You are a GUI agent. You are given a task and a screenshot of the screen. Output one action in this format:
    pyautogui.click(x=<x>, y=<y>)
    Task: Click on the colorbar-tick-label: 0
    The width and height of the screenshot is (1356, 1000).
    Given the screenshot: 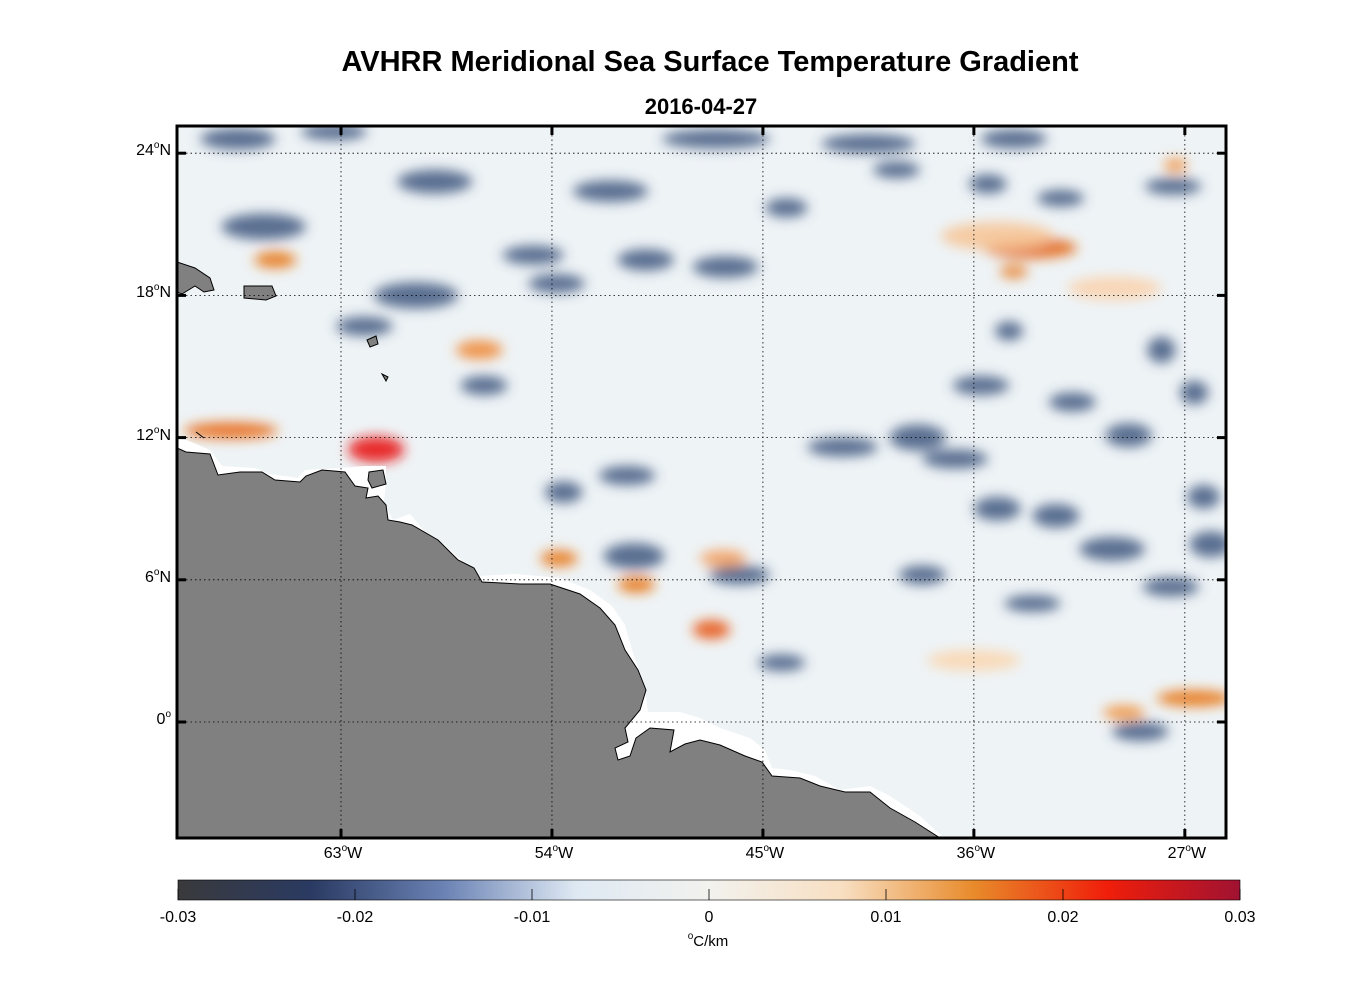 What is the action you would take?
    pyautogui.click(x=709, y=917)
    